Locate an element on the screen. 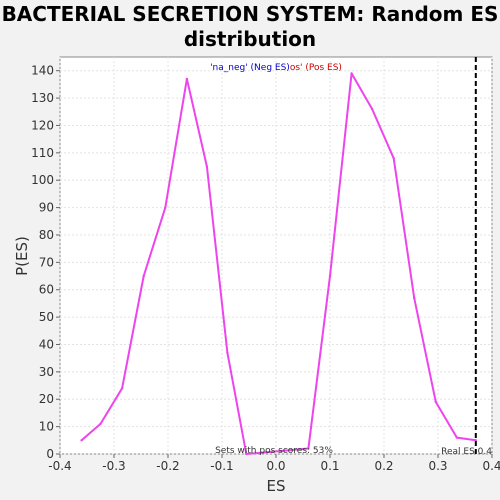 The height and width of the screenshot is (500, 500). y-tick-label: 40 is located at coordinates (46, 344).